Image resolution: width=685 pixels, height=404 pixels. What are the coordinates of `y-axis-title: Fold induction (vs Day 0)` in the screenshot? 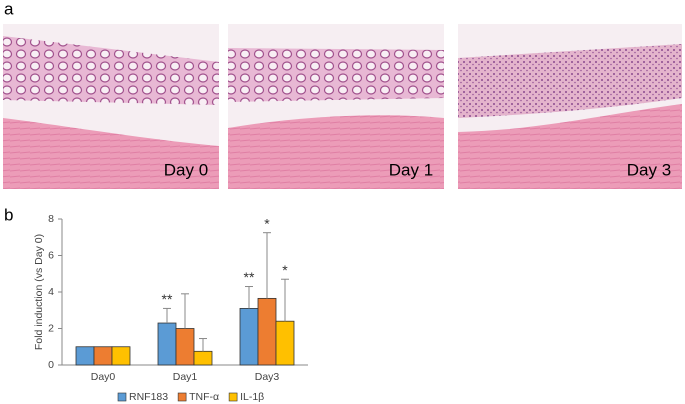 It's located at (39, 292).